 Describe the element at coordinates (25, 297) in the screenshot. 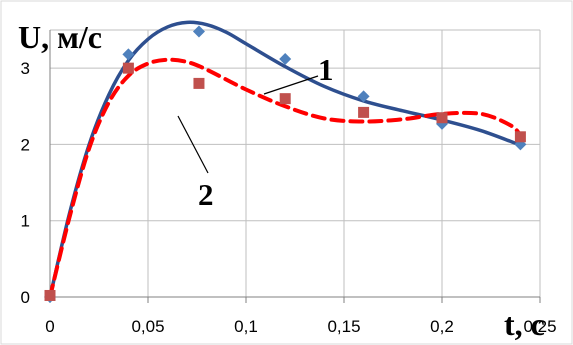

I see `y-tick-label: 0` at that location.